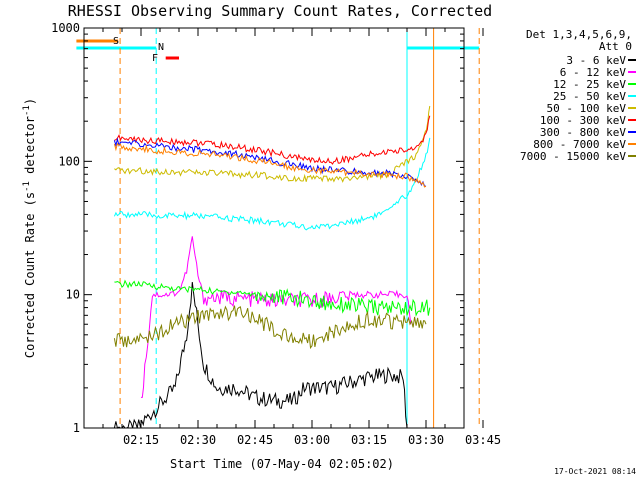  Describe the element at coordinates (141, 440) in the screenshot. I see `x-tick-label: 02:15` at that location.